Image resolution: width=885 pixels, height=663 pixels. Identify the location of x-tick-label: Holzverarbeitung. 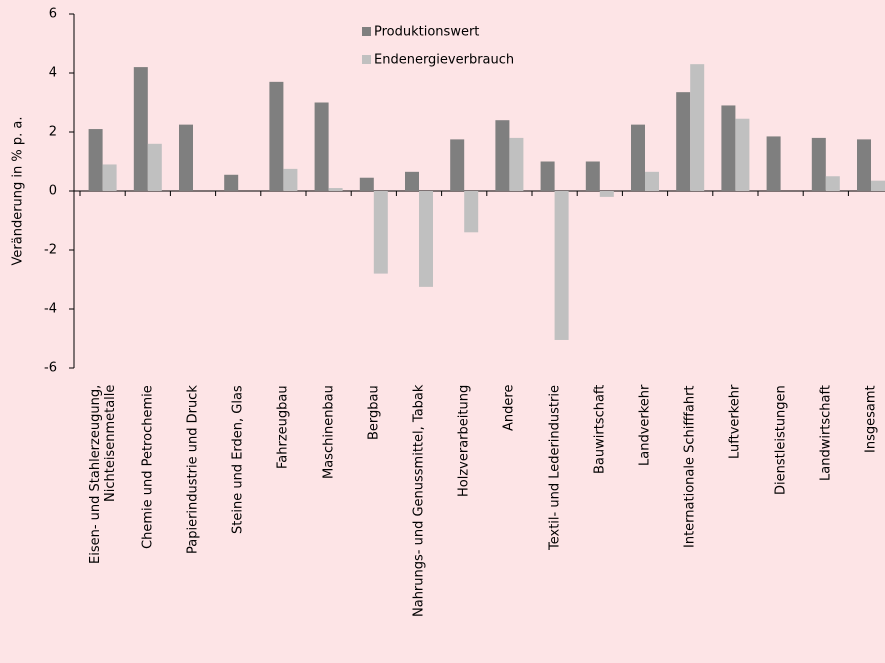
(464, 441).